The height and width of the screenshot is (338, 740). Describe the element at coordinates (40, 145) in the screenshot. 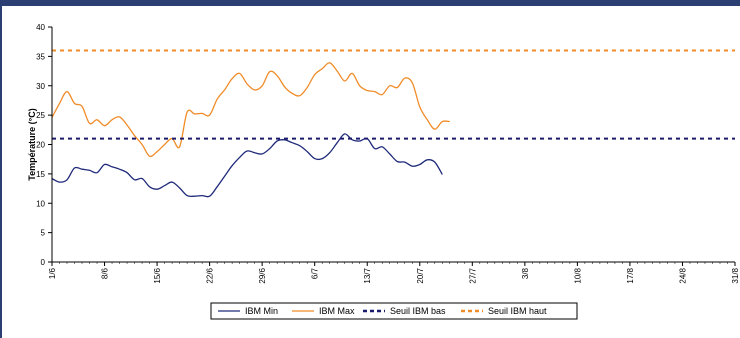

I see `y-tick-label: 20` at that location.